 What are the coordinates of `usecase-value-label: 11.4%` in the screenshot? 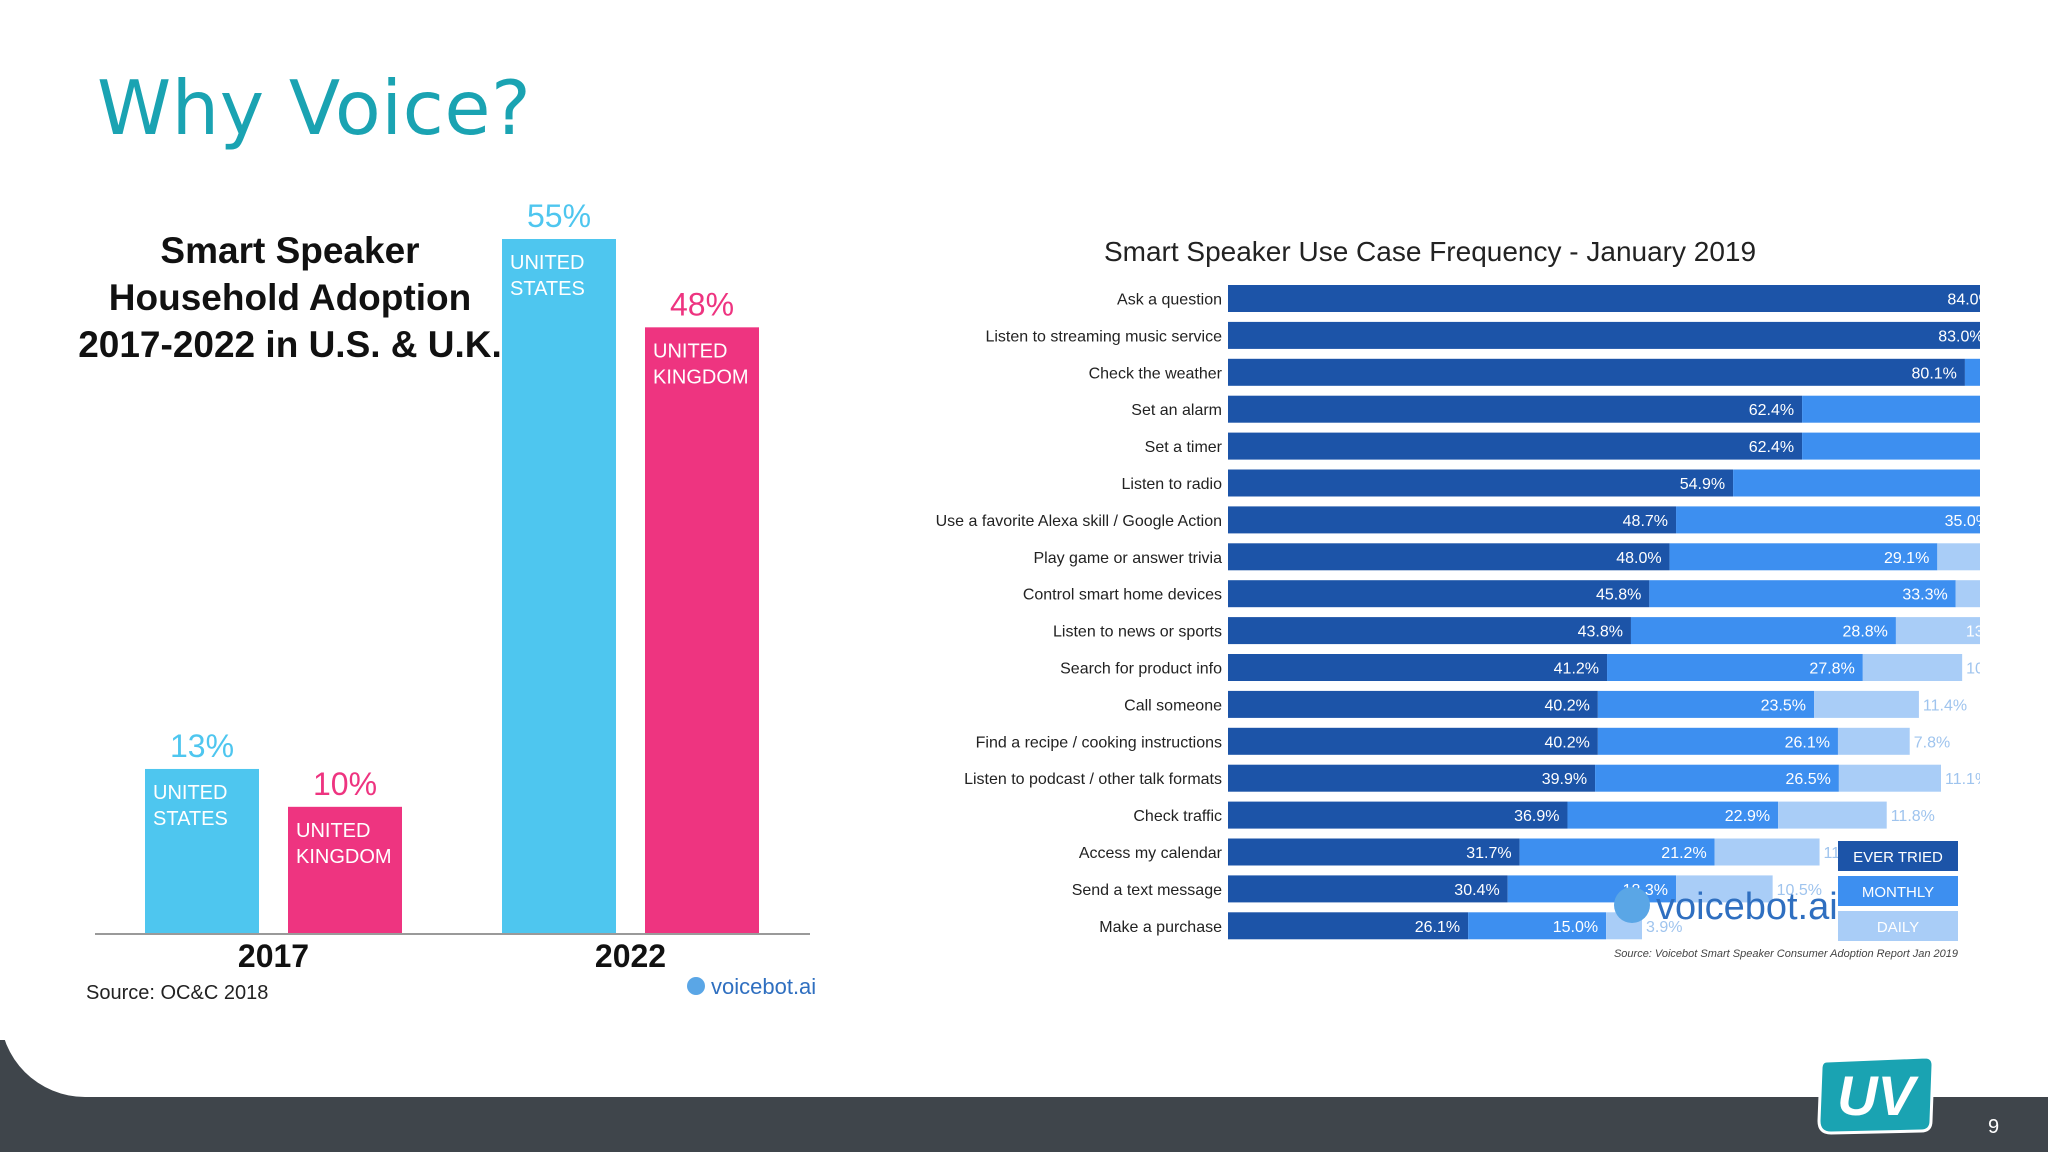 It's located at (1945, 705).